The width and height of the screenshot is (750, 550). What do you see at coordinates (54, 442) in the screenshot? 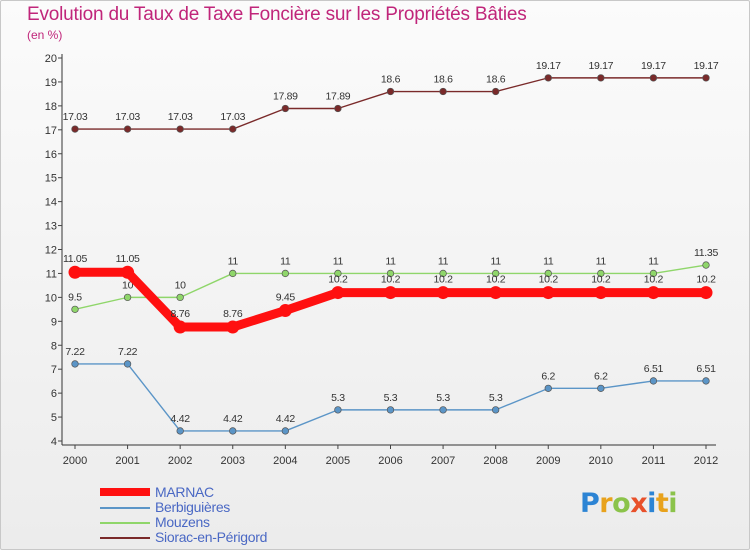
I see `y-tick-label: 4` at bounding box center [54, 442].